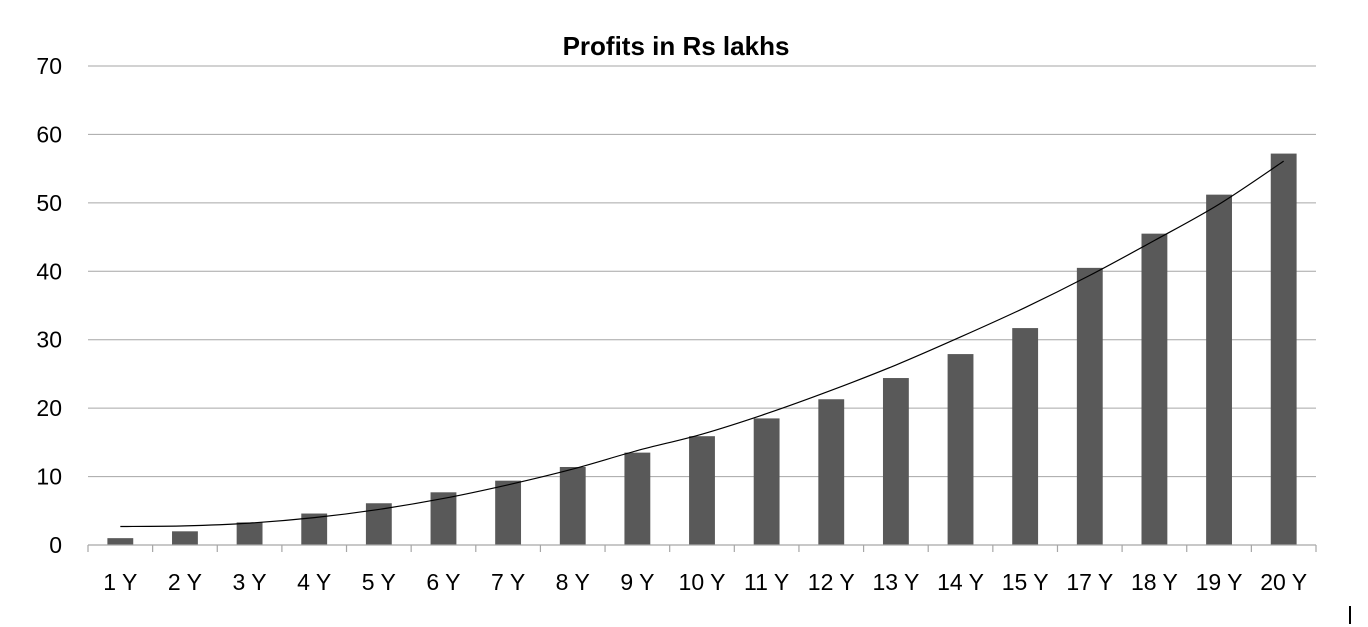 The width and height of the screenshot is (1368, 627). What do you see at coordinates (120, 582) in the screenshot?
I see `x-tick-label: 1 Y` at bounding box center [120, 582].